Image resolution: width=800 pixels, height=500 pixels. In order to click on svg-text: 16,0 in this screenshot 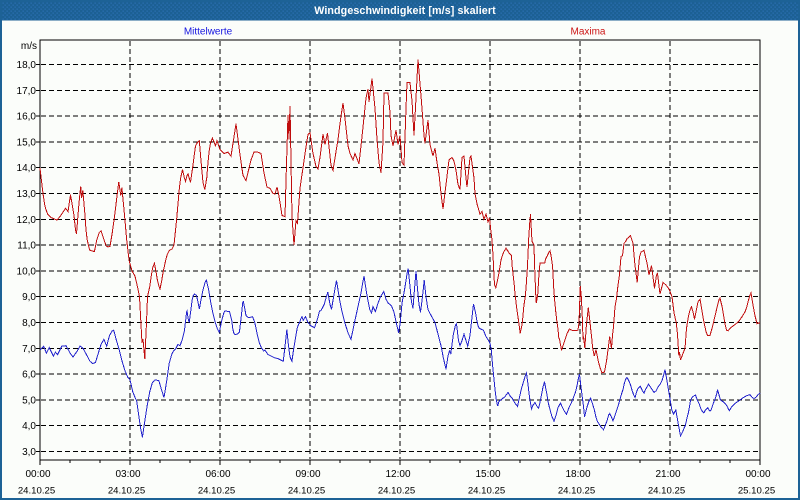, I will do `click(27, 117)`.